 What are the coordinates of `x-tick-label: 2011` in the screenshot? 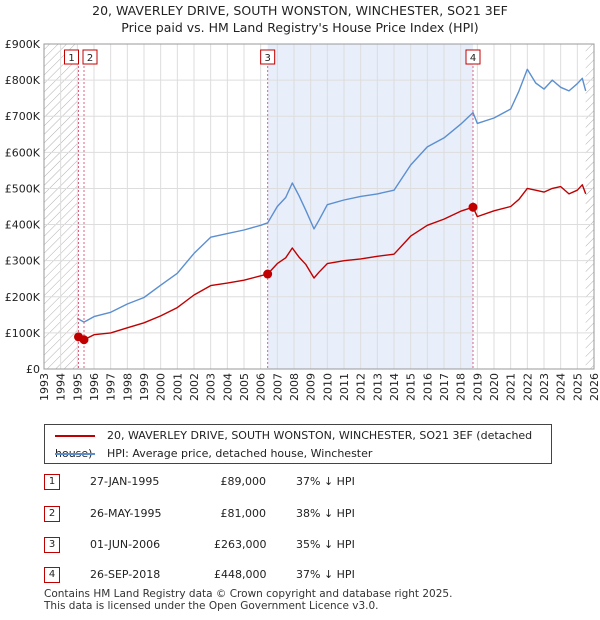 It's located at (344, 387).